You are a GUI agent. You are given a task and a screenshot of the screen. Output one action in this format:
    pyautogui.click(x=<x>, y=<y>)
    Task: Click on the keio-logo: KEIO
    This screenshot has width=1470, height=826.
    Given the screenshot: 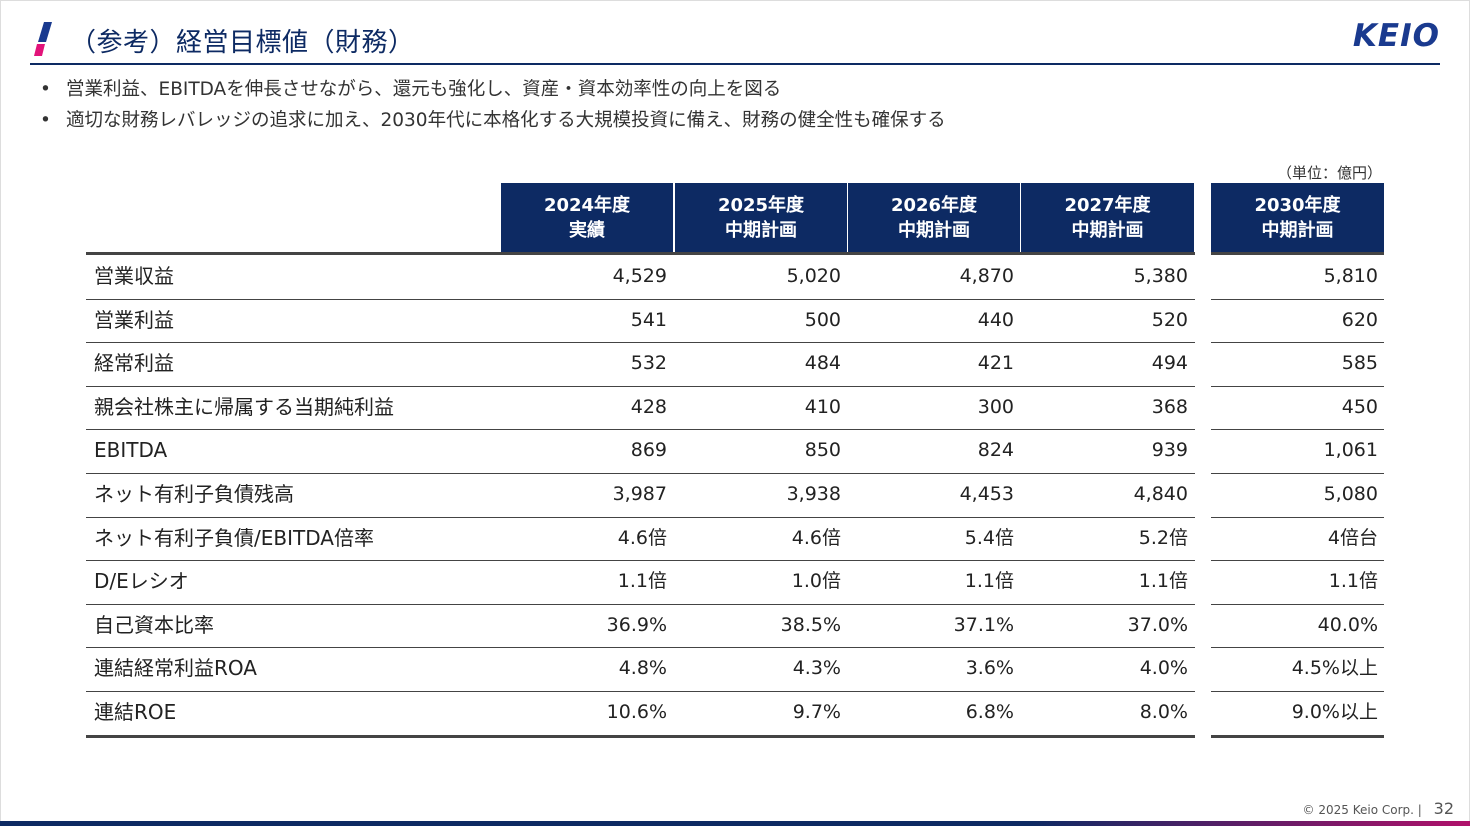 What is the action you would take?
    pyautogui.click(x=1396, y=36)
    